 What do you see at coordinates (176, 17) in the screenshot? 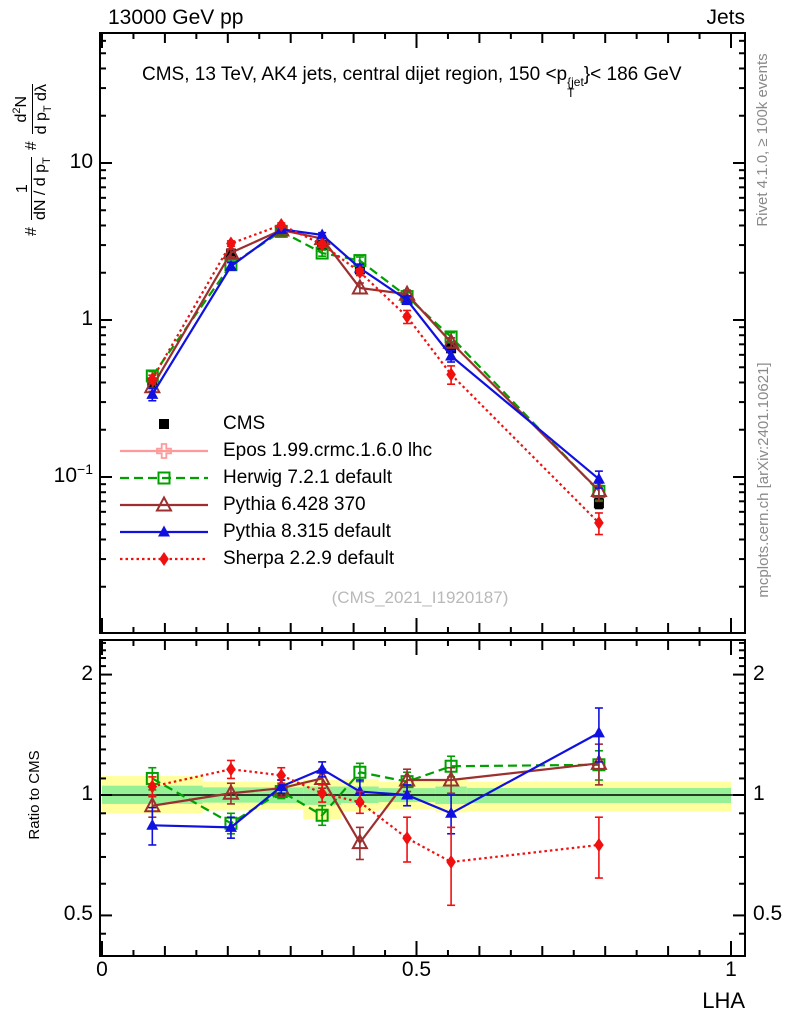
I see `beam-energy-label: 13000 GeV pp` at bounding box center [176, 17].